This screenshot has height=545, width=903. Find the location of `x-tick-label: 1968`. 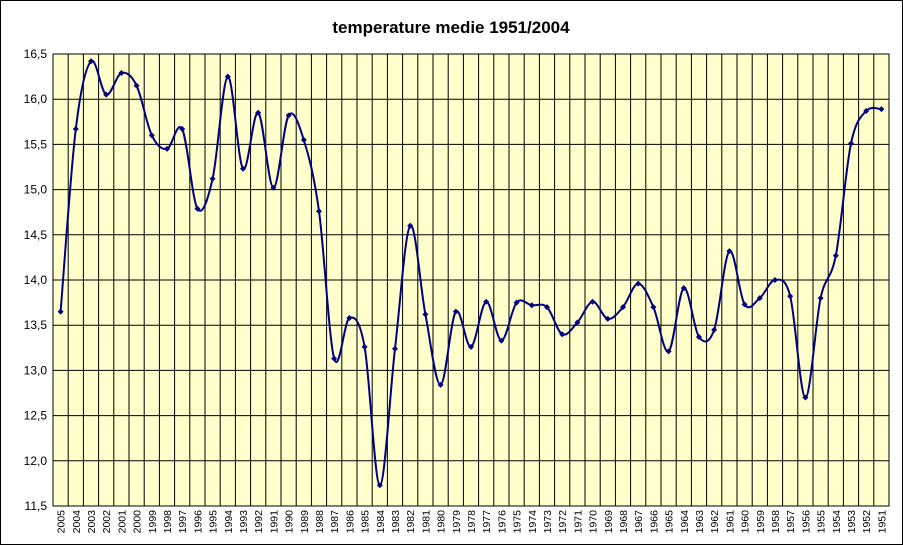

x-tick-label: 1968 is located at coordinates (624, 522).